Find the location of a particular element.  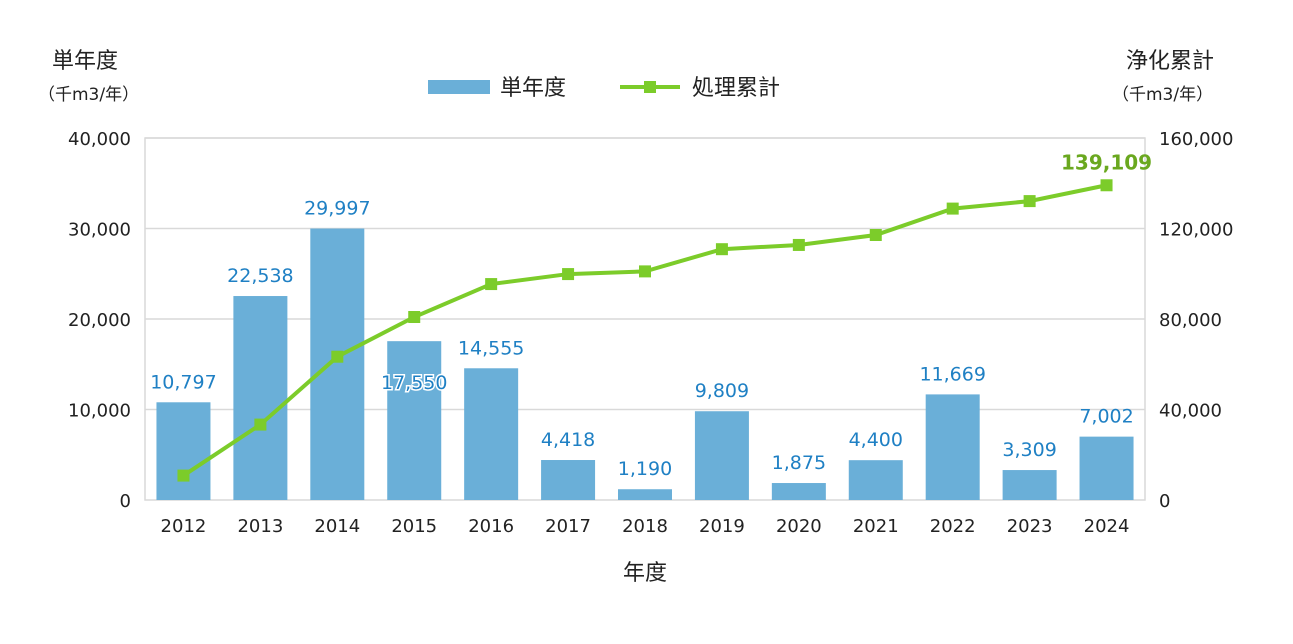

left-tick-label: 20,000 is located at coordinates (99, 320).